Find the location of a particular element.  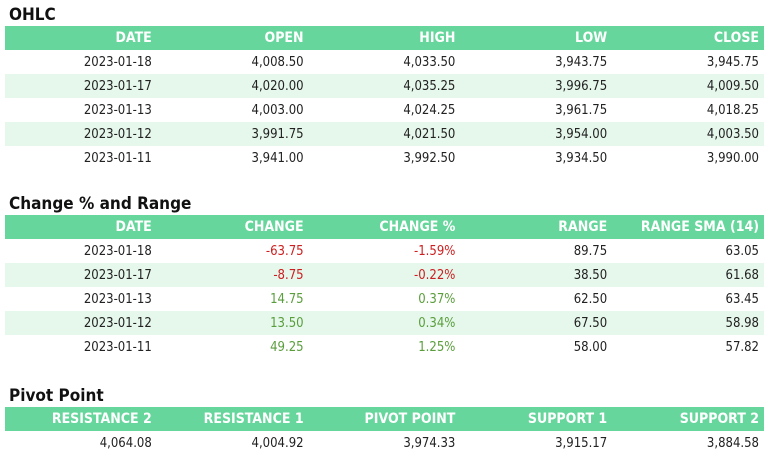

ohlc-high: 4,033.50 is located at coordinates (429, 62).